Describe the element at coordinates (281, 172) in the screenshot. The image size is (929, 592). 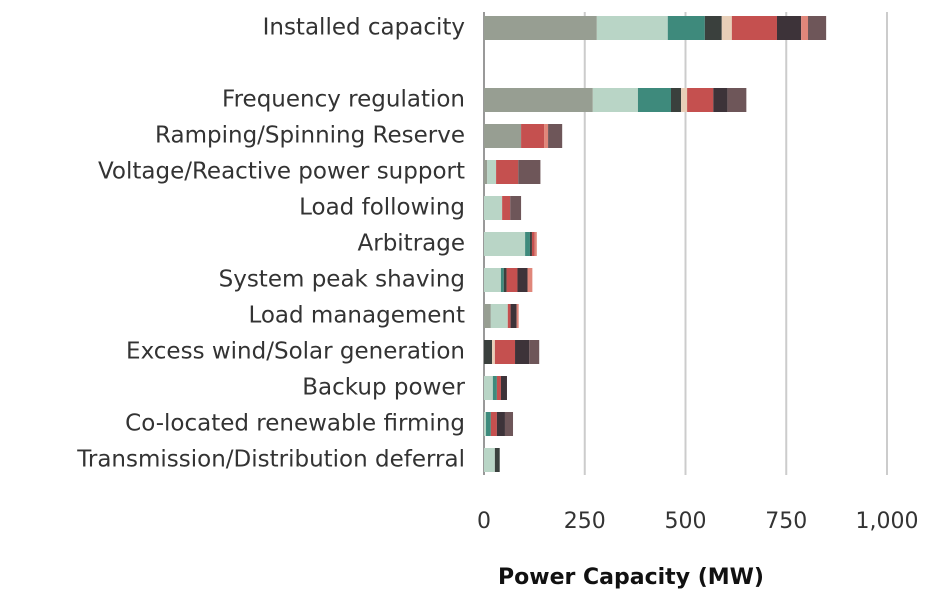
I see `y-tick-label: Voltage/Reactive power support` at that location.